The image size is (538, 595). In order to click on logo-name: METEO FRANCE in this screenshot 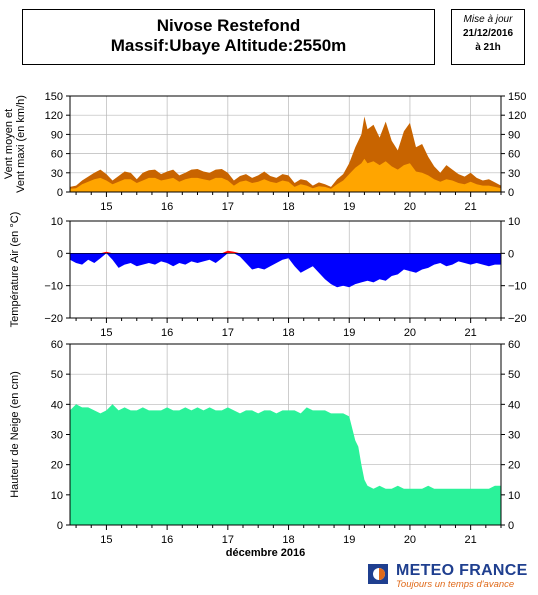, I will do `click(462, 570)`.